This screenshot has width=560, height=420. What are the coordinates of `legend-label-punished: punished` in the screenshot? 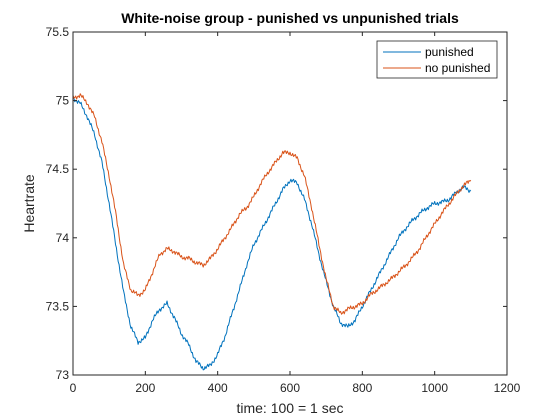 It's located at (449, 52).